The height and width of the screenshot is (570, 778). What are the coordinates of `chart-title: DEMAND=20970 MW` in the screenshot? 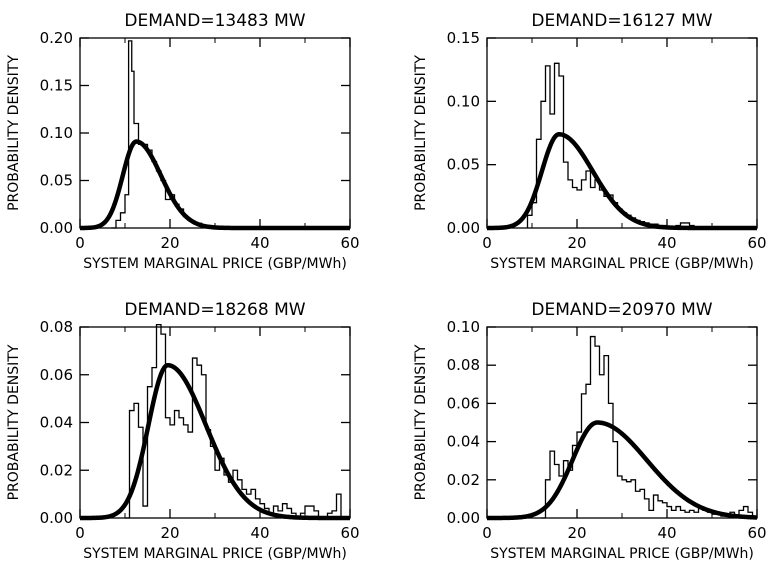 It's located at (621, 310).